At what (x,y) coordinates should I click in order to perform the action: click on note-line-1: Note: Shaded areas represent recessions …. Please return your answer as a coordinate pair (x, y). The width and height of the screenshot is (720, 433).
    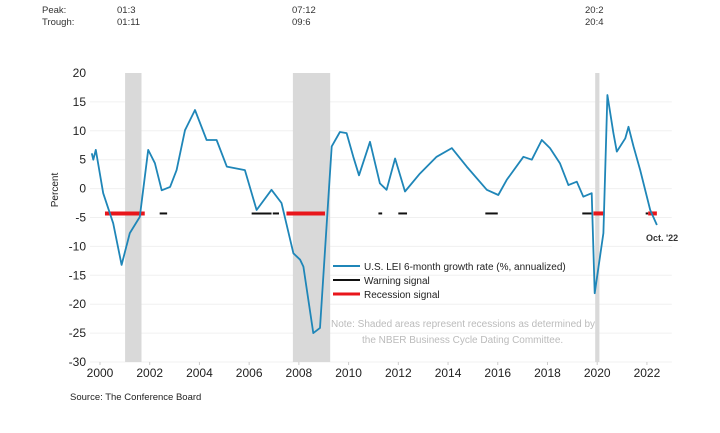
    Looking at the image, I should click on (463, 324).